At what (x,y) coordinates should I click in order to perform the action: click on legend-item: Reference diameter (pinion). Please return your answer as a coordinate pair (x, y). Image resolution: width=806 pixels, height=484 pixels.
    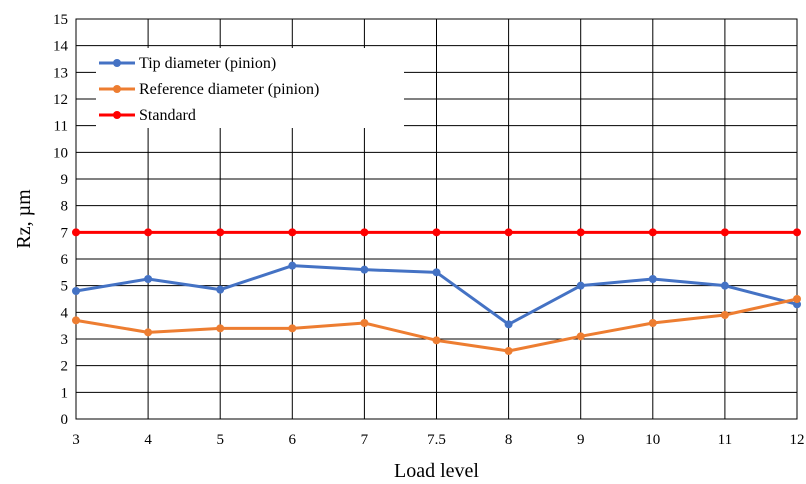
    Looking at the image, I should click on (209, 89).